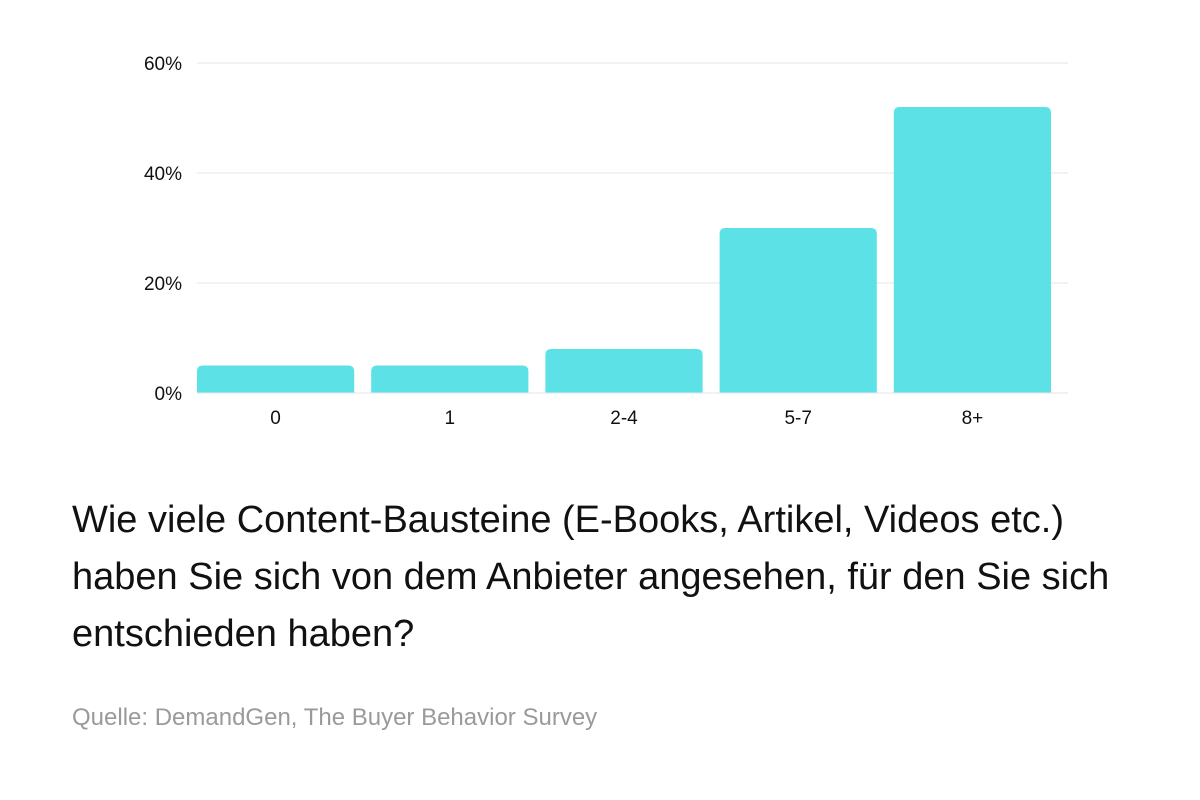  I want to click on y-tick-label: 0%, so click(169, 394).